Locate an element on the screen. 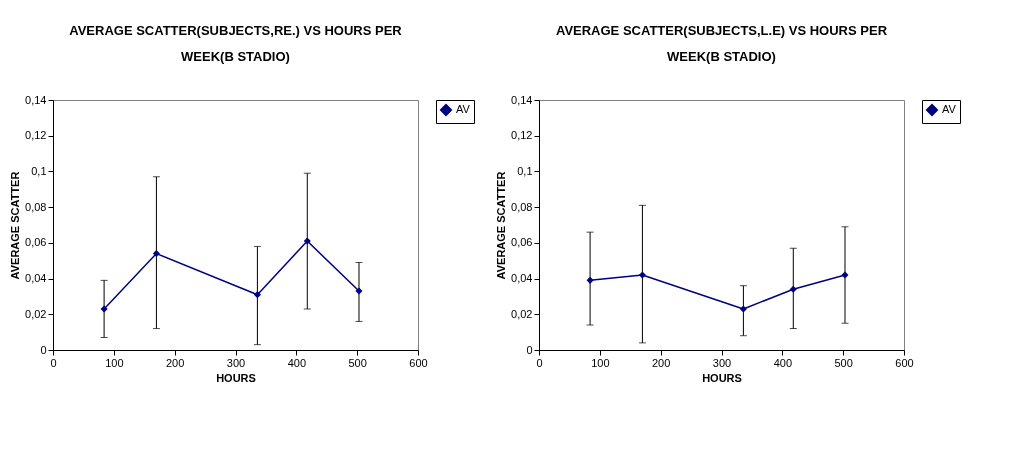  chart-title: AVERAGE SCATTER(SUBJECTS,RE.) VS HOURS PER WEEK(B STADIO) is located at coordinates (236, 43).